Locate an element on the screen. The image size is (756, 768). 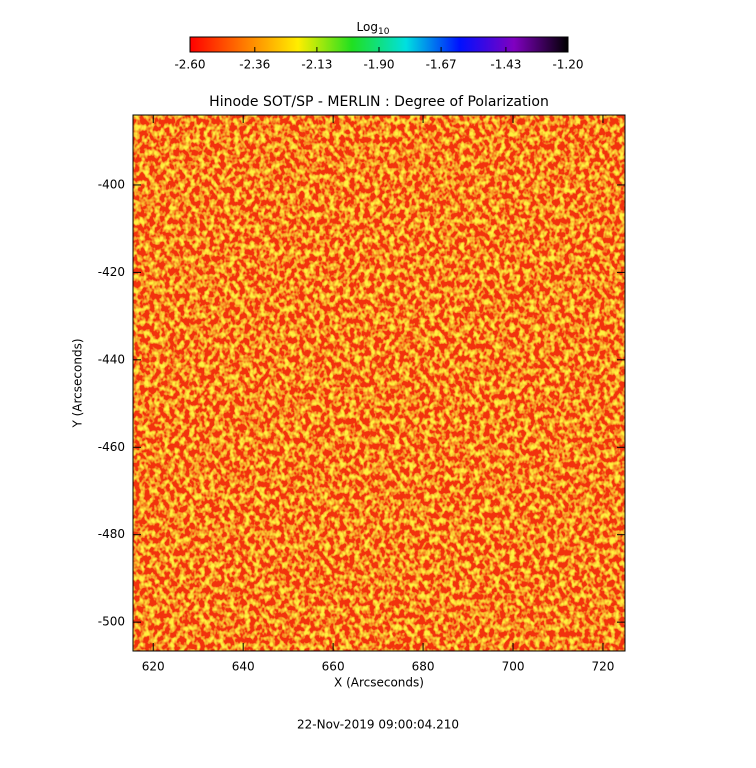
colorbar-tick-label: -1.43 is located at coordinates (505, 65).